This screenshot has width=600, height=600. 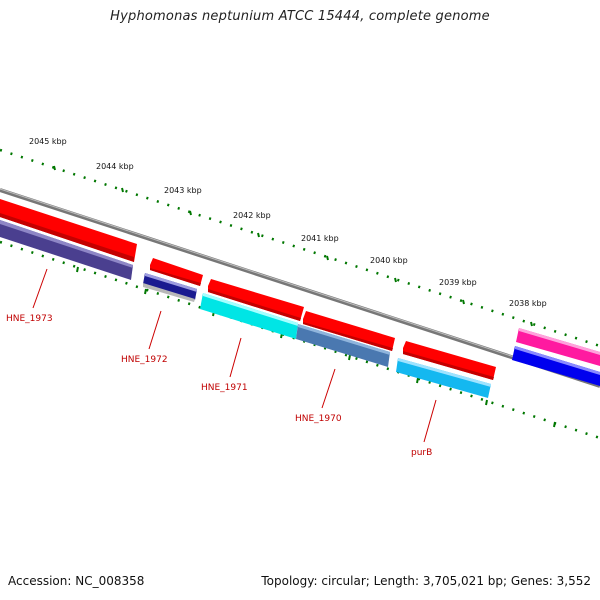 I want to click on feature-navy, so click(x=170, y=286).